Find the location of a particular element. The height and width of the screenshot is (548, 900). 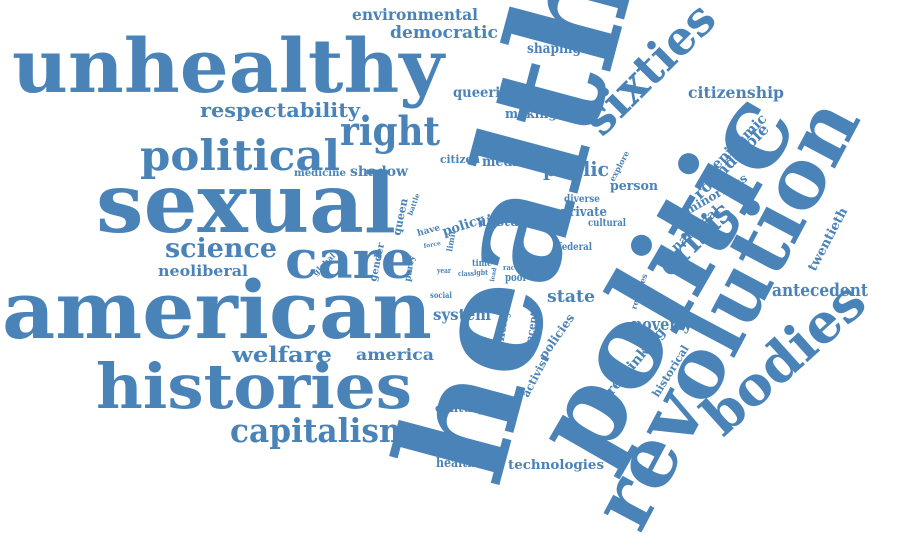

word-force: force is located at coordinates (432, 245).